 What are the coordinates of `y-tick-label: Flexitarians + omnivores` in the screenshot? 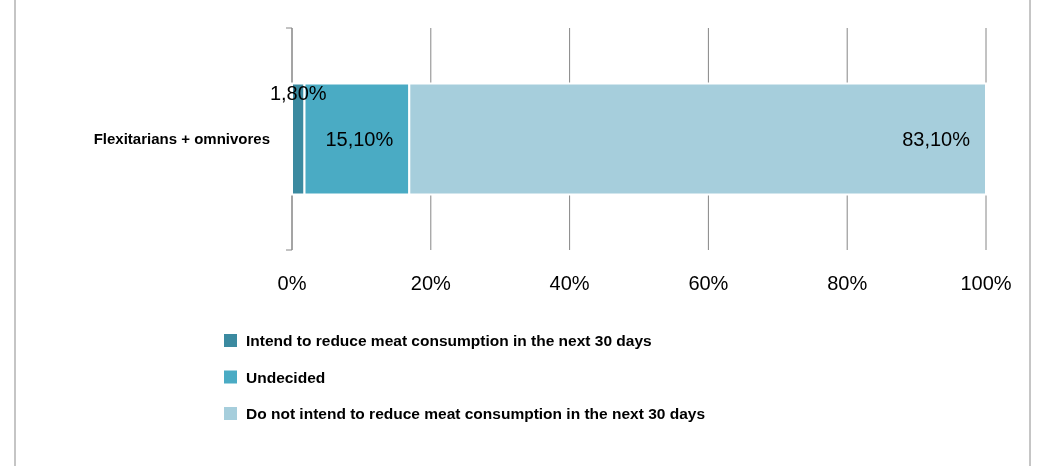 It's located at (181, 138).